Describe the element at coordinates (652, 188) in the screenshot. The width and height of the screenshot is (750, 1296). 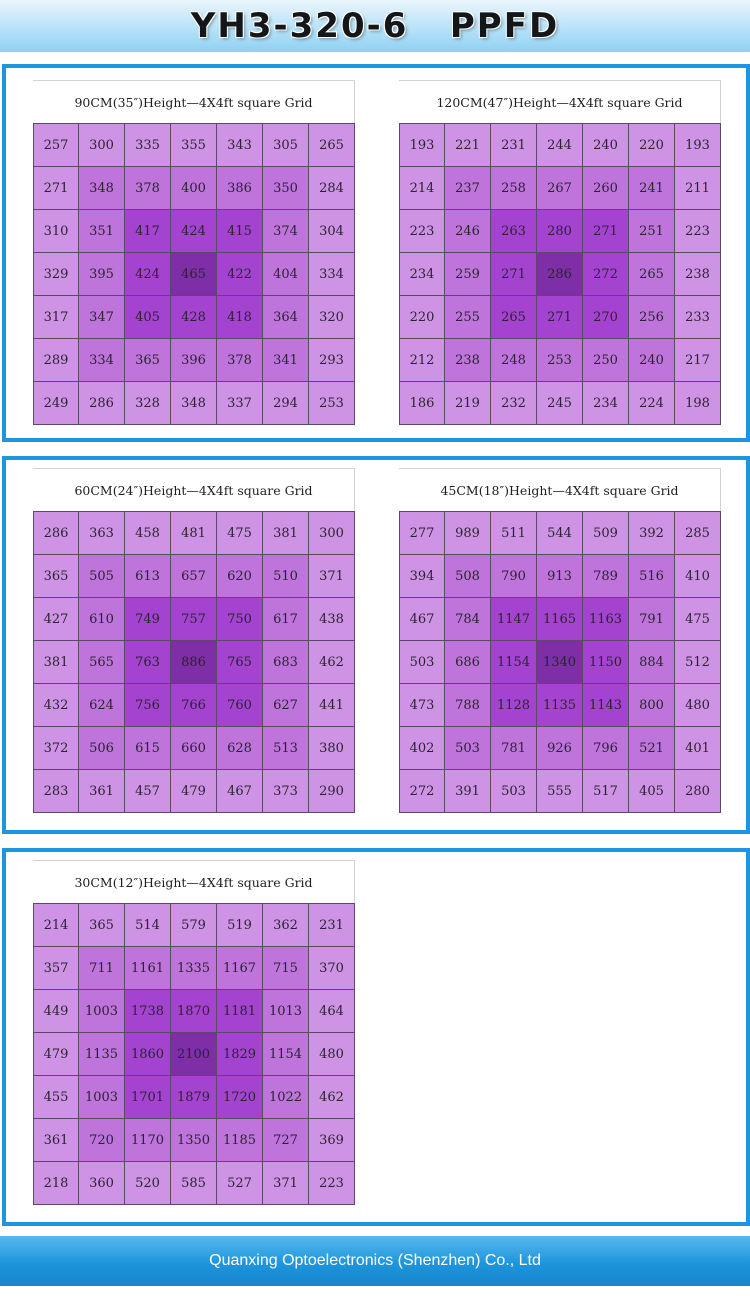
I see `ppfd-cell: 241` at that location.